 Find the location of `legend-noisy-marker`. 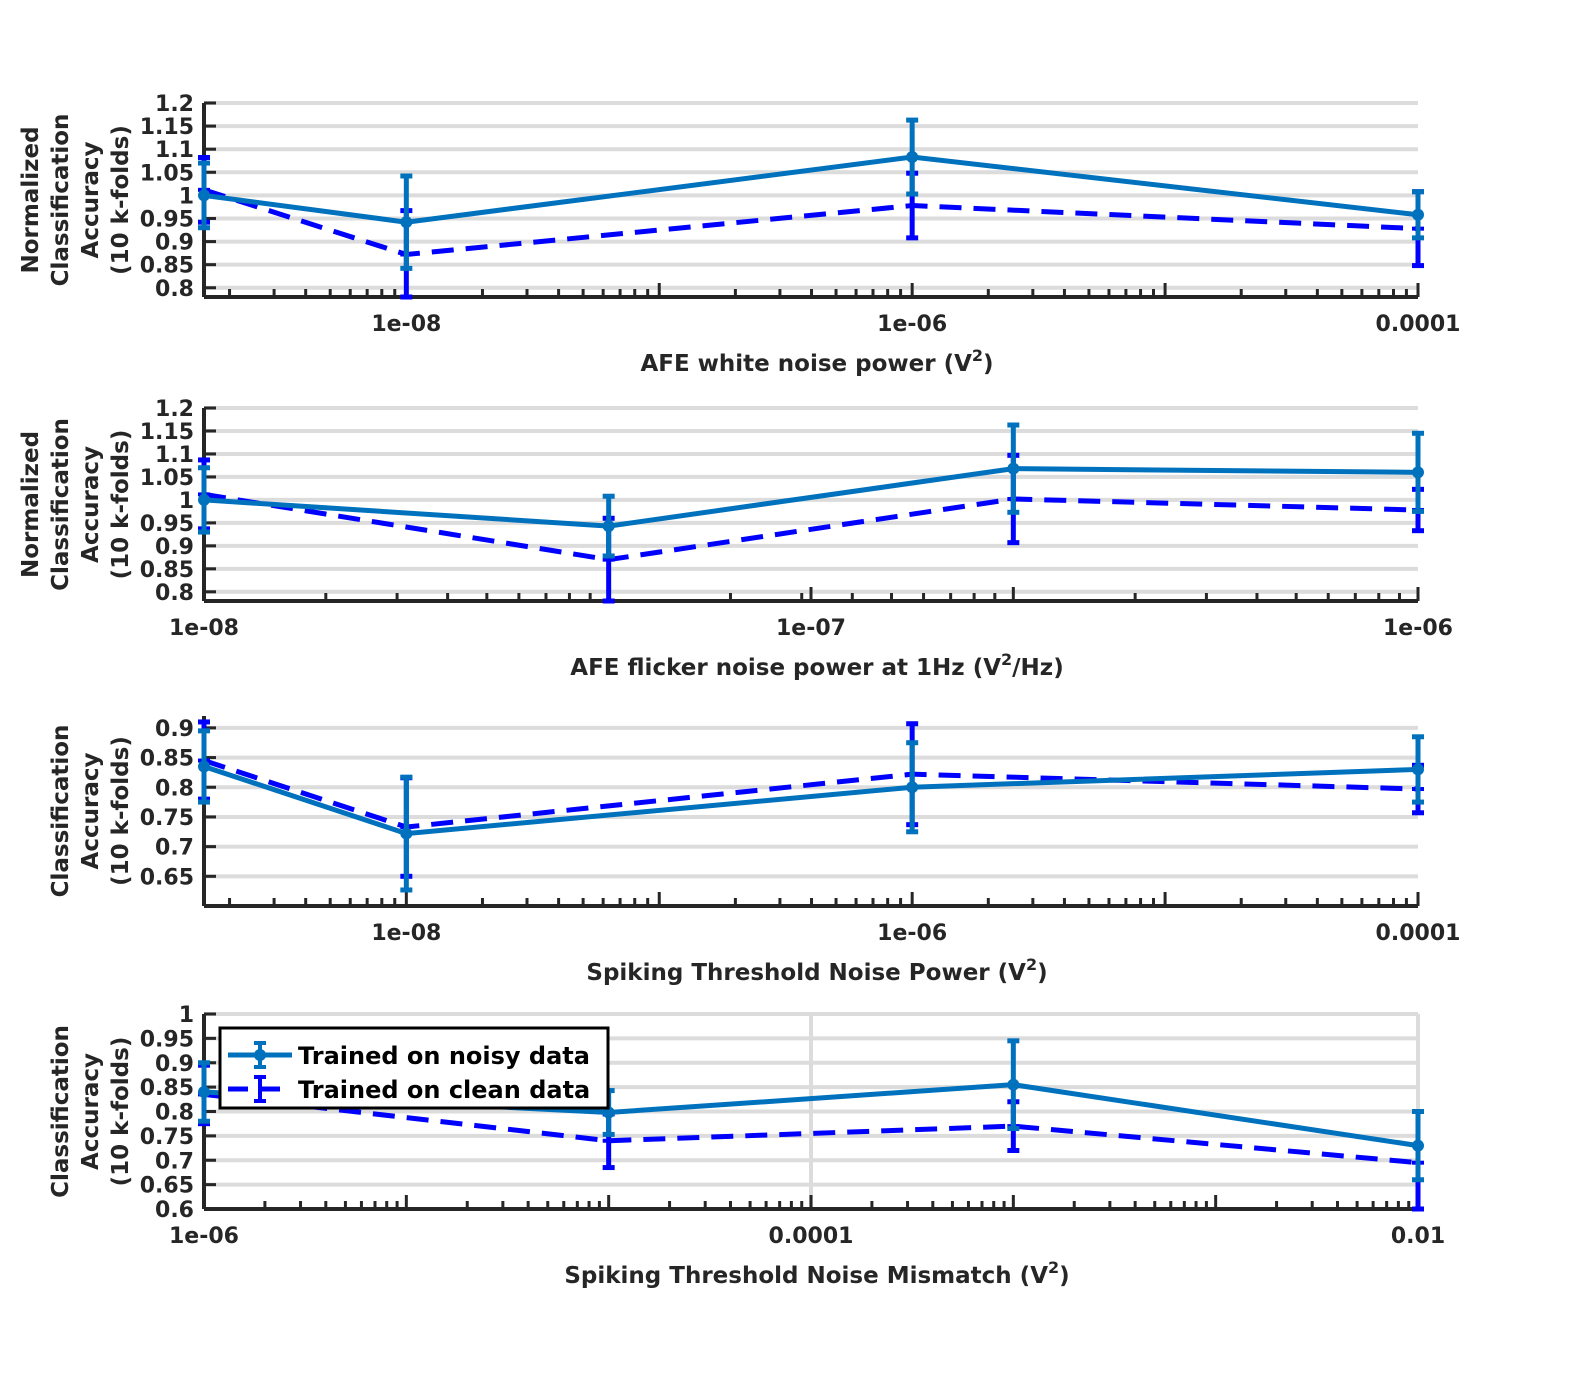

legend-noisy-marker is located at coordinates (260, 1055).